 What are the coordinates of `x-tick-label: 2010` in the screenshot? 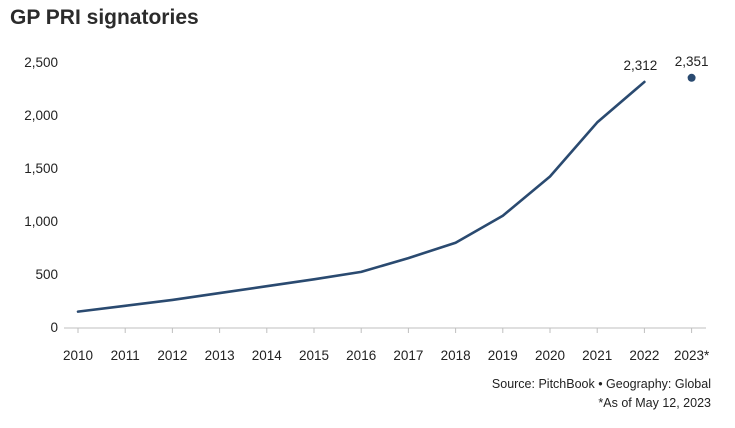 It's located at (78, 355).